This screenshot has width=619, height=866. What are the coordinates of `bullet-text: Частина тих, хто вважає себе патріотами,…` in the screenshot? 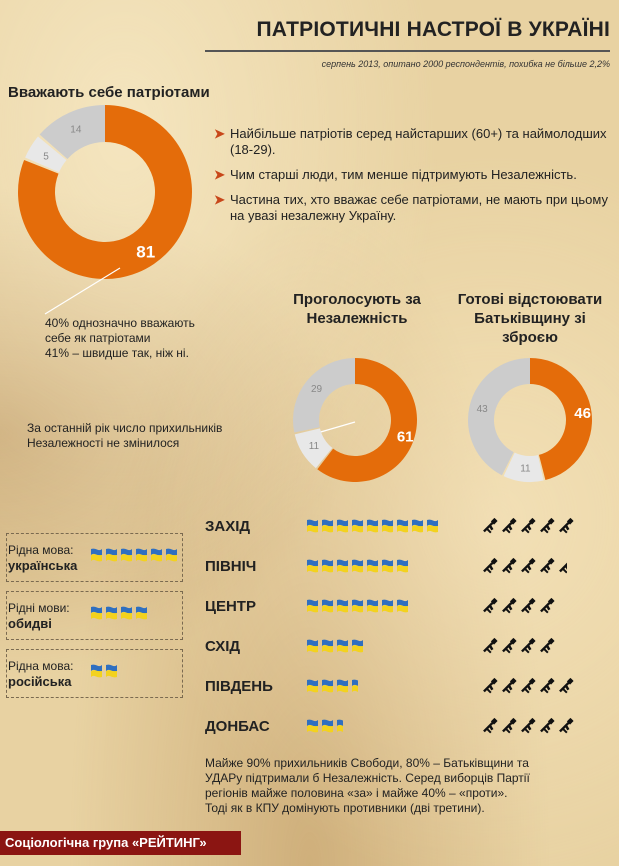 It's located at (419, 207).